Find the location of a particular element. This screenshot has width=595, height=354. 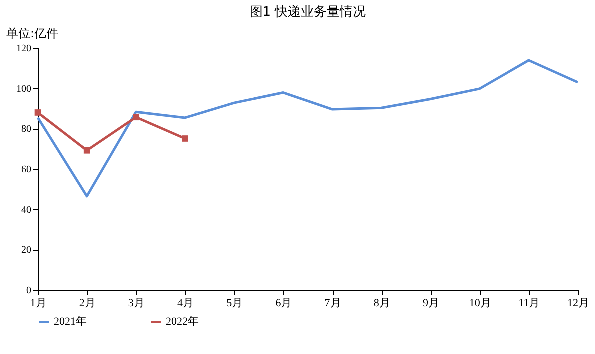

y-axis-title: 单位:亿件 is located at coordinates (32, 33).